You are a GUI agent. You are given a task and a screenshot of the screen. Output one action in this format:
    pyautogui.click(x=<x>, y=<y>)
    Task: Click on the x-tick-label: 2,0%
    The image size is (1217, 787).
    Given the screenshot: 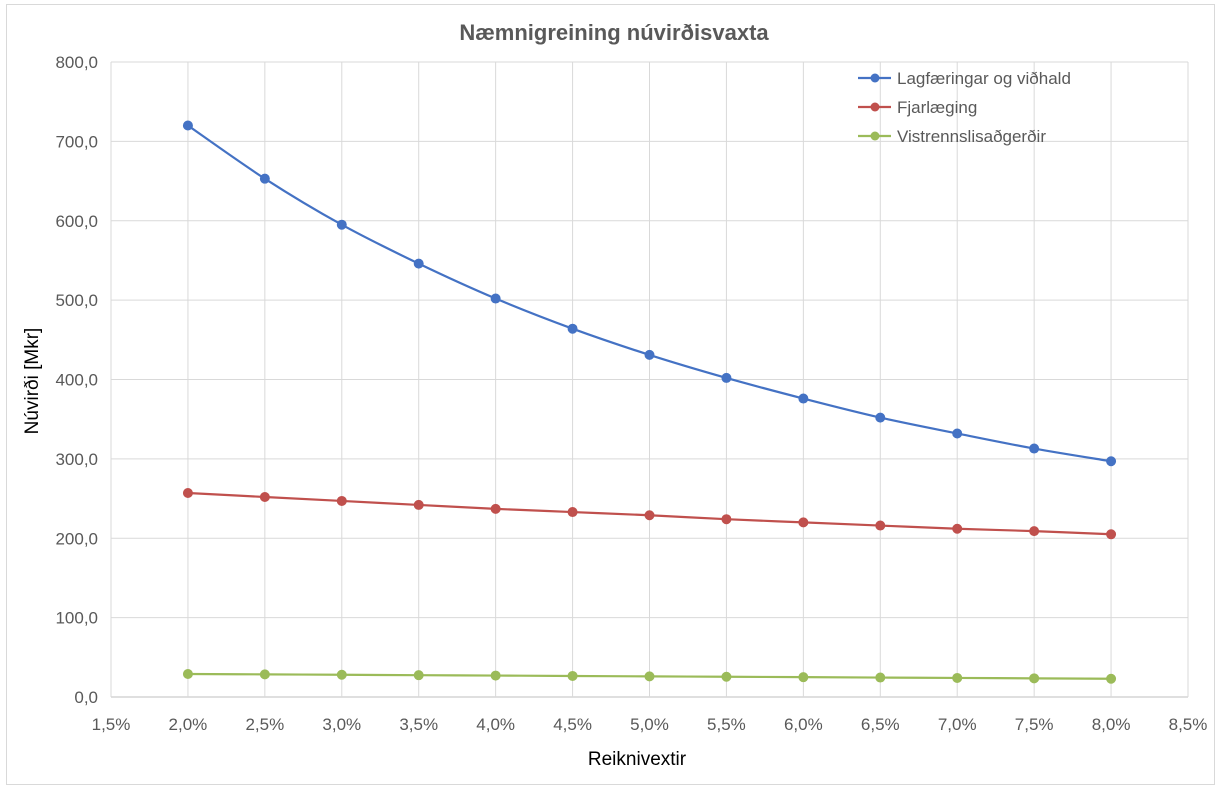 What is the action you would take?
    pyautogui.click(x=188, y=724)
    